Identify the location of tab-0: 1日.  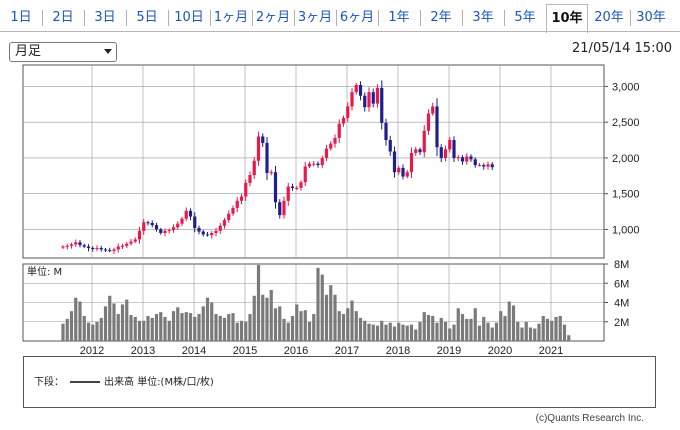
(21, 17).